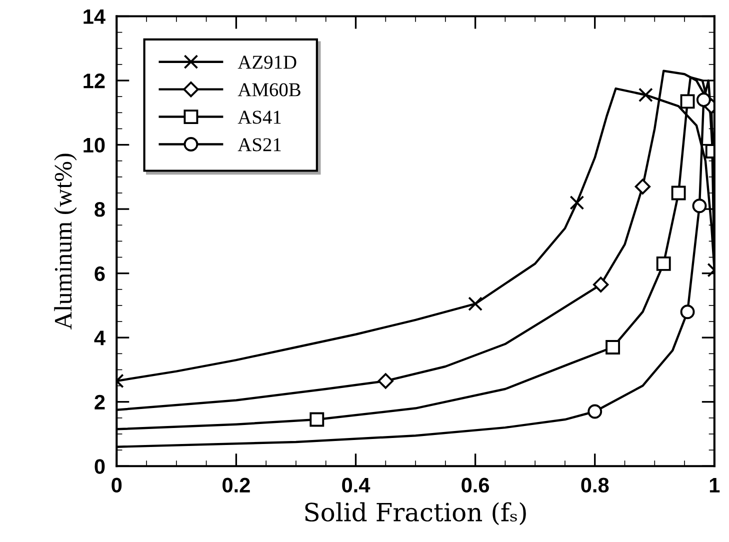  What do you see at coordinates (267, 62) in the screenshot?
I see `legend-label: AZ91D` at bounding box center [267, 62].